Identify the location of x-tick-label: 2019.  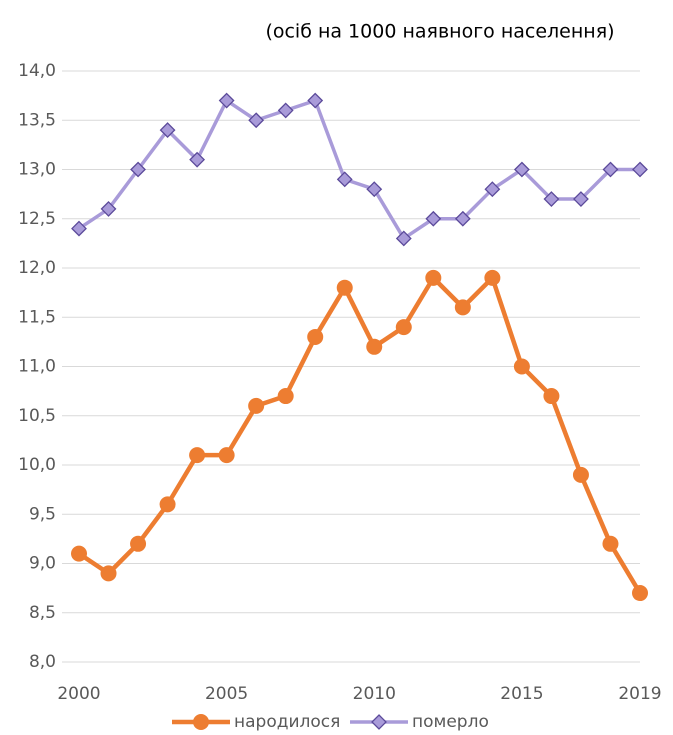
(639, 694).